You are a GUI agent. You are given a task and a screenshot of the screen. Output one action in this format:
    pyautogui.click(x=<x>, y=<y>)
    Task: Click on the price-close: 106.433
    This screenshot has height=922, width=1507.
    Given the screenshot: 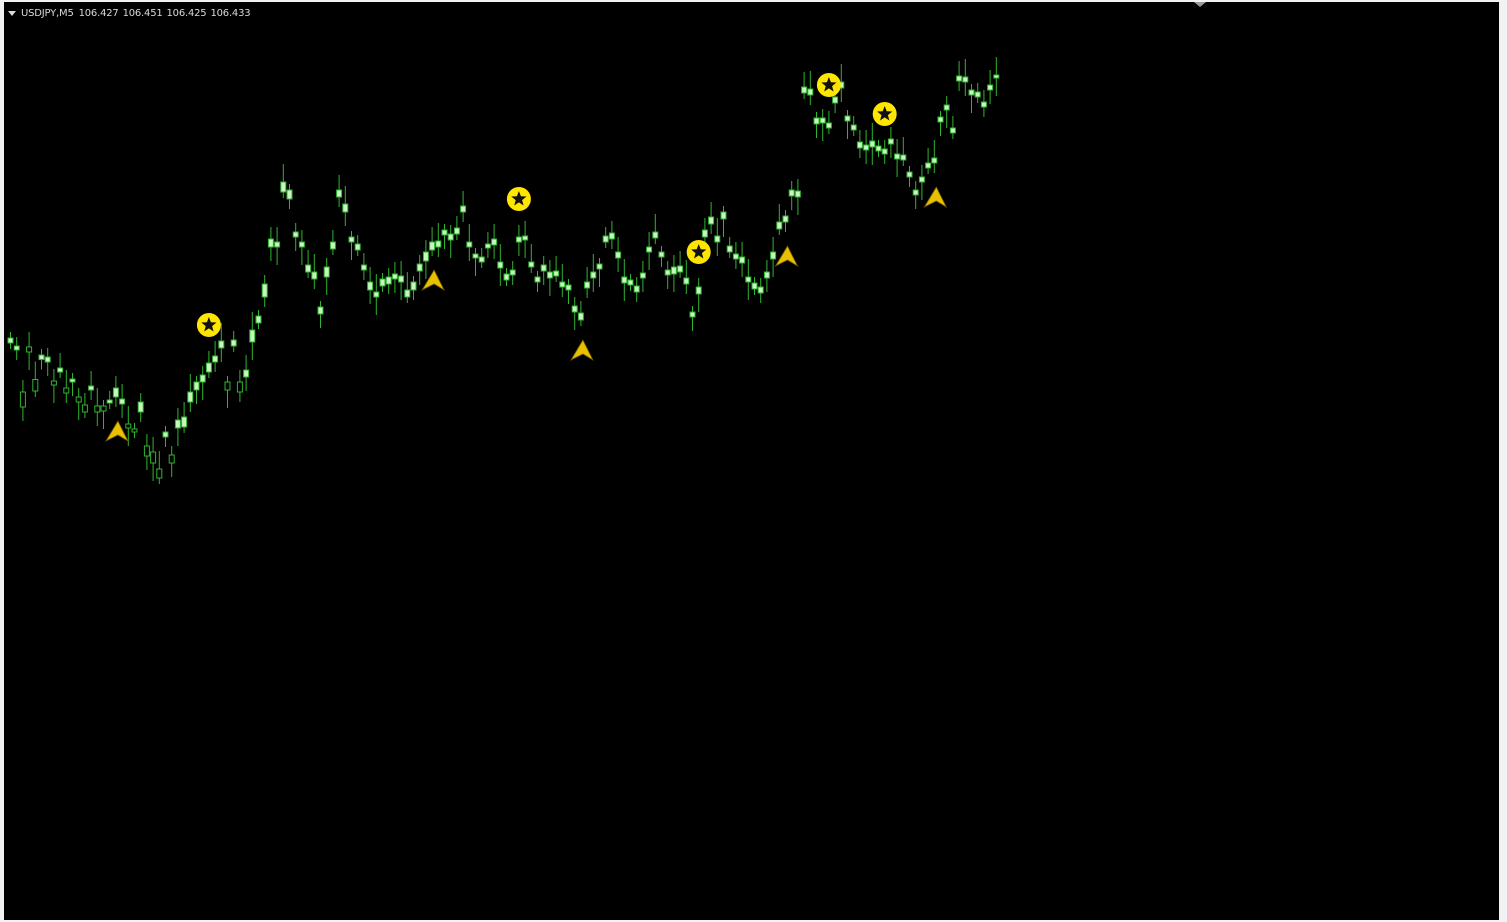 What is the action you would take?
    pyautogui.click(x=230, y=13)
    